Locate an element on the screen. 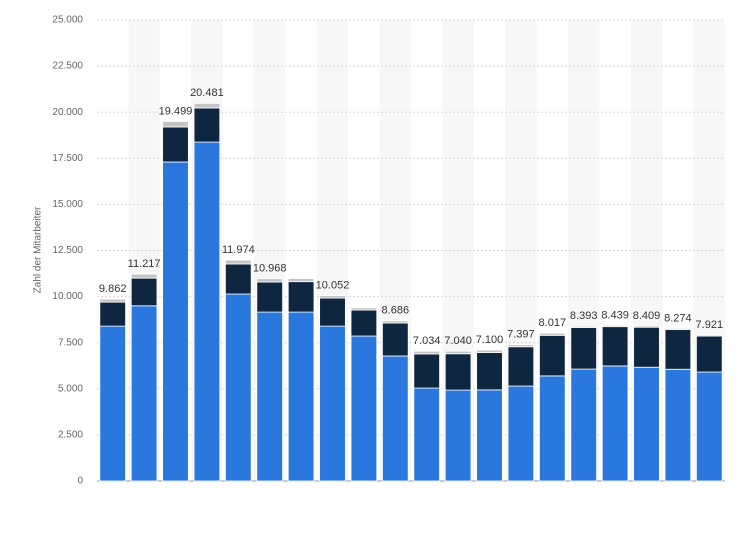  total-label: 7.397 is located at coordinates (521, 335).